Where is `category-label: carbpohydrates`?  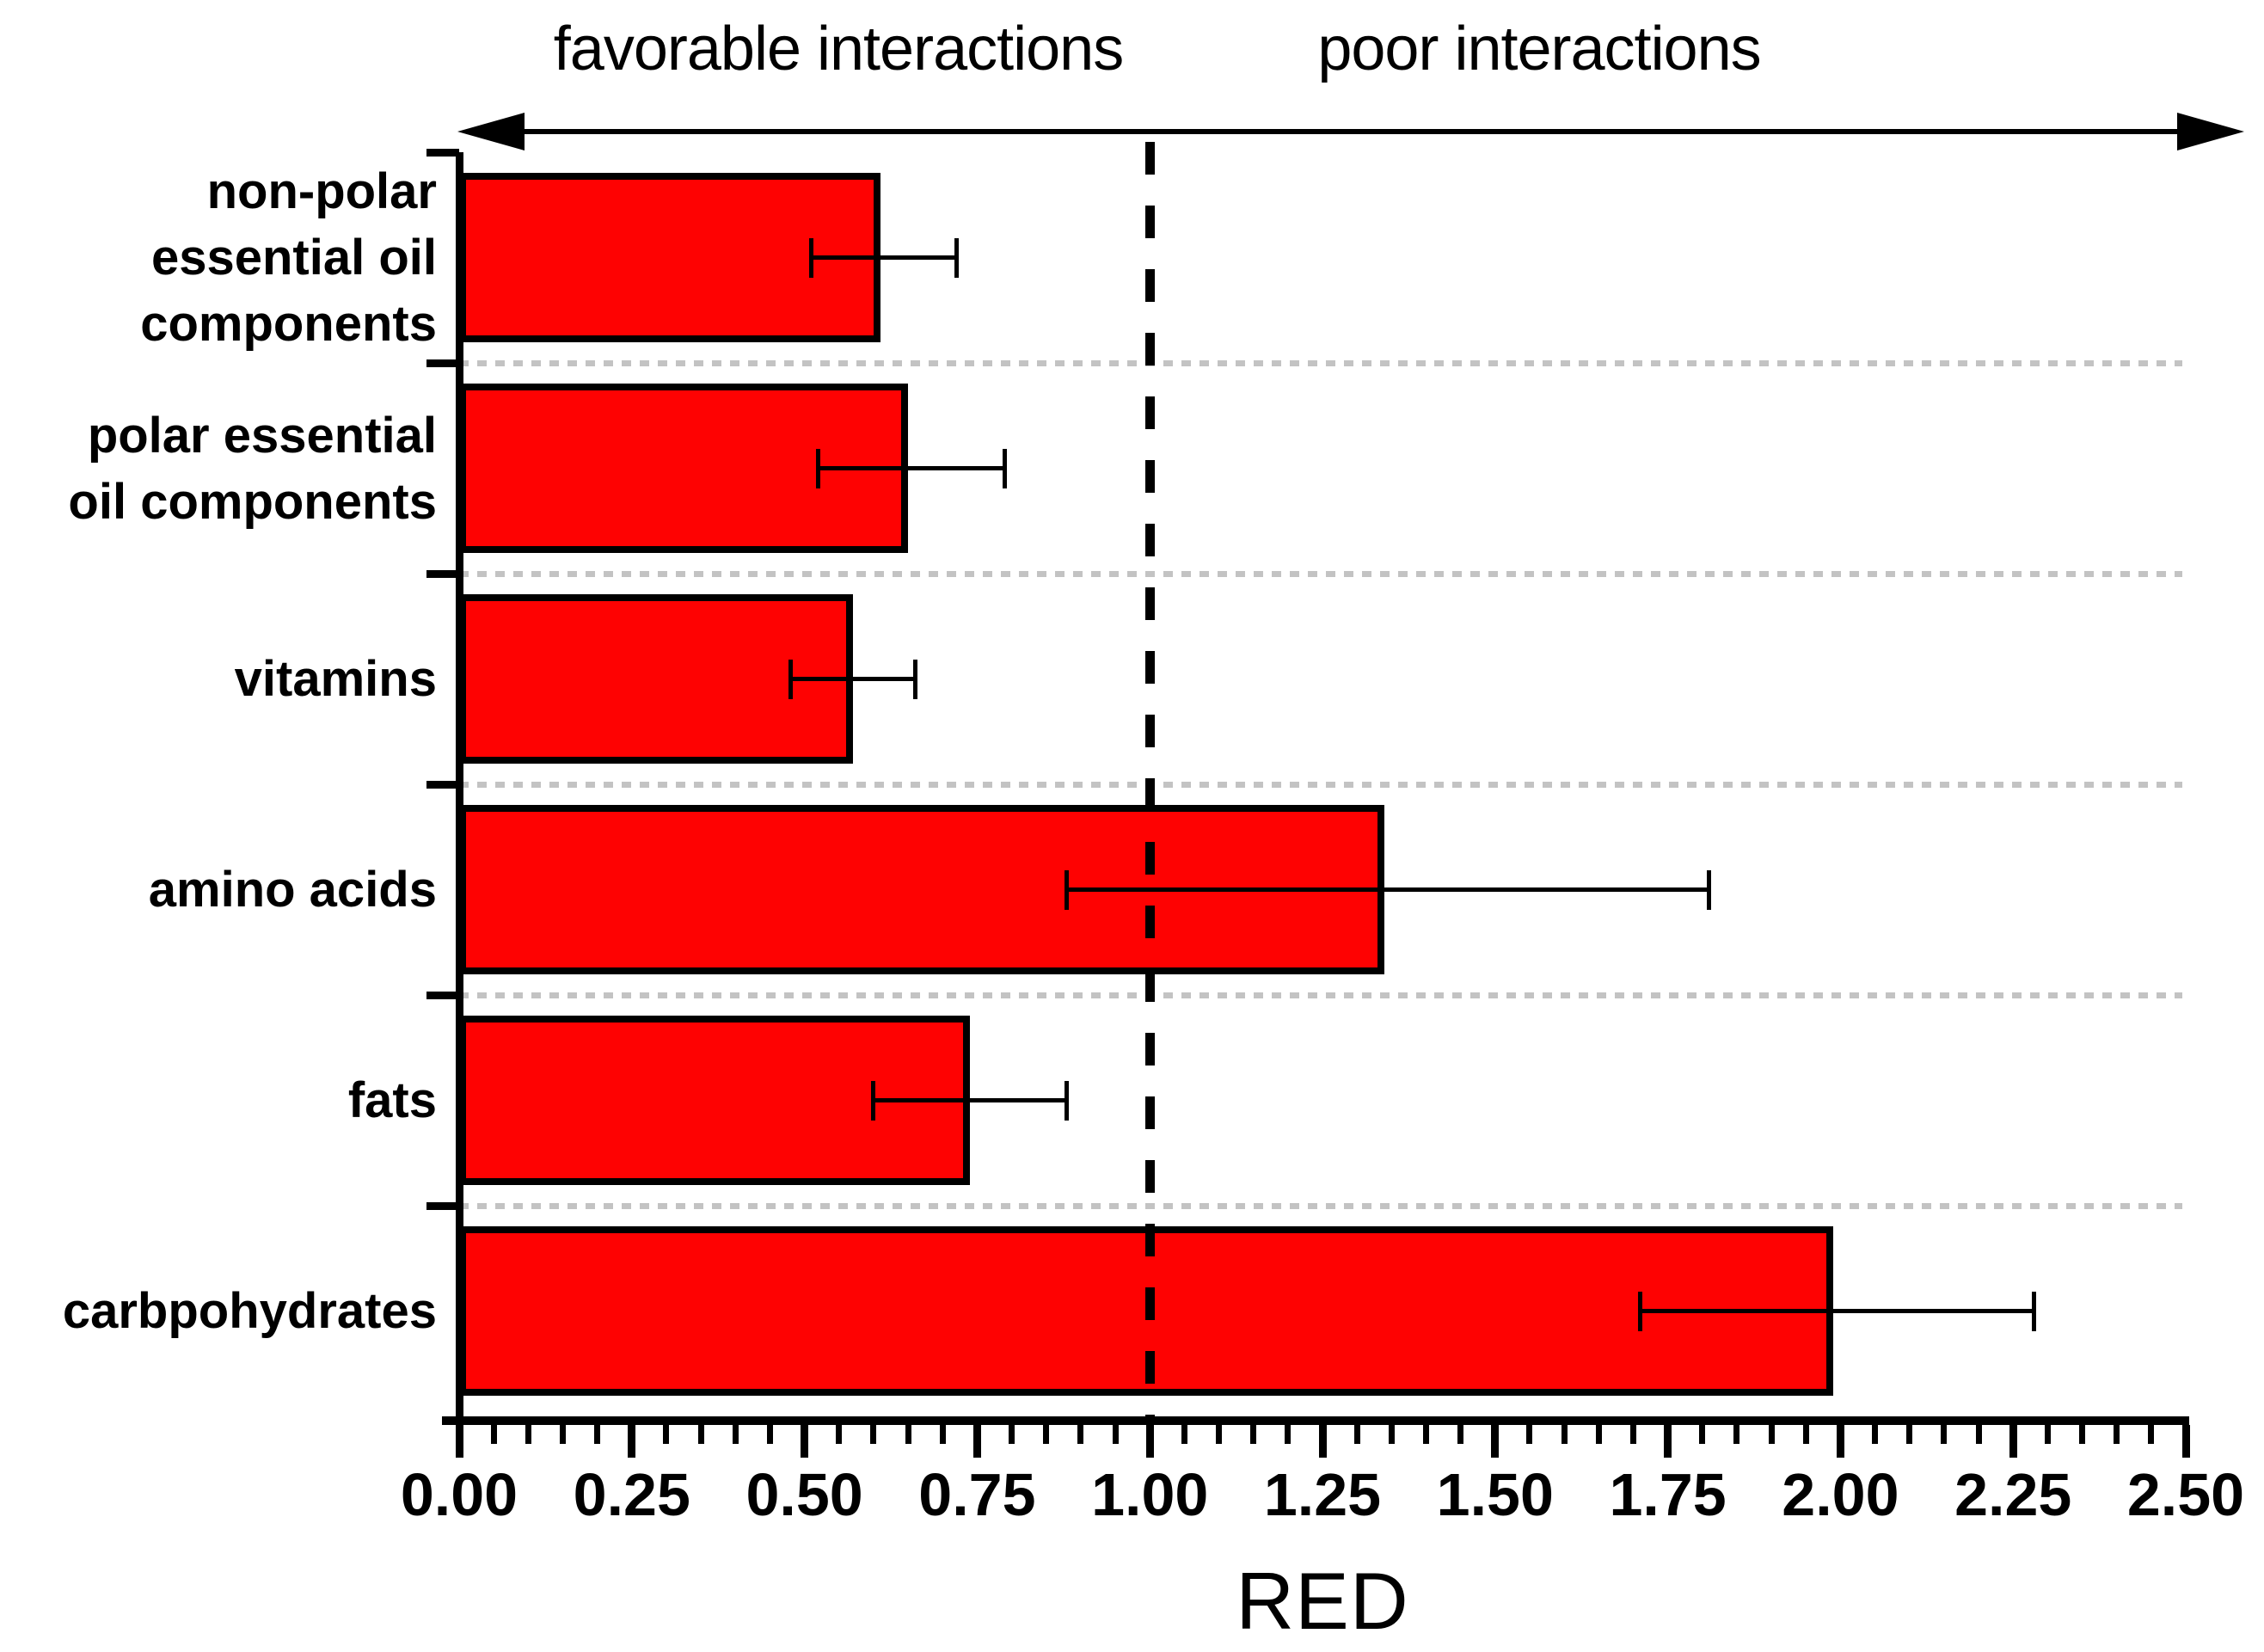 category-label: carbpohydrates is located at coordinates (250, 1311).